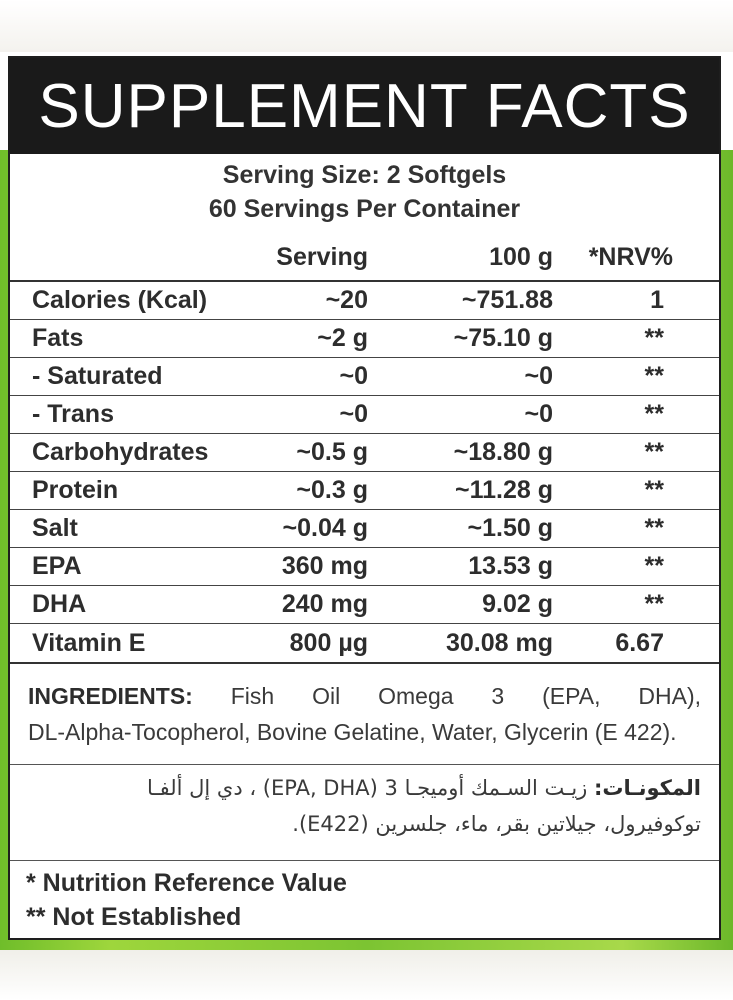  What do you see at coordinates (366, 975) in the screenshot?
I see `background-bottom` at bounding box center [366, 975].